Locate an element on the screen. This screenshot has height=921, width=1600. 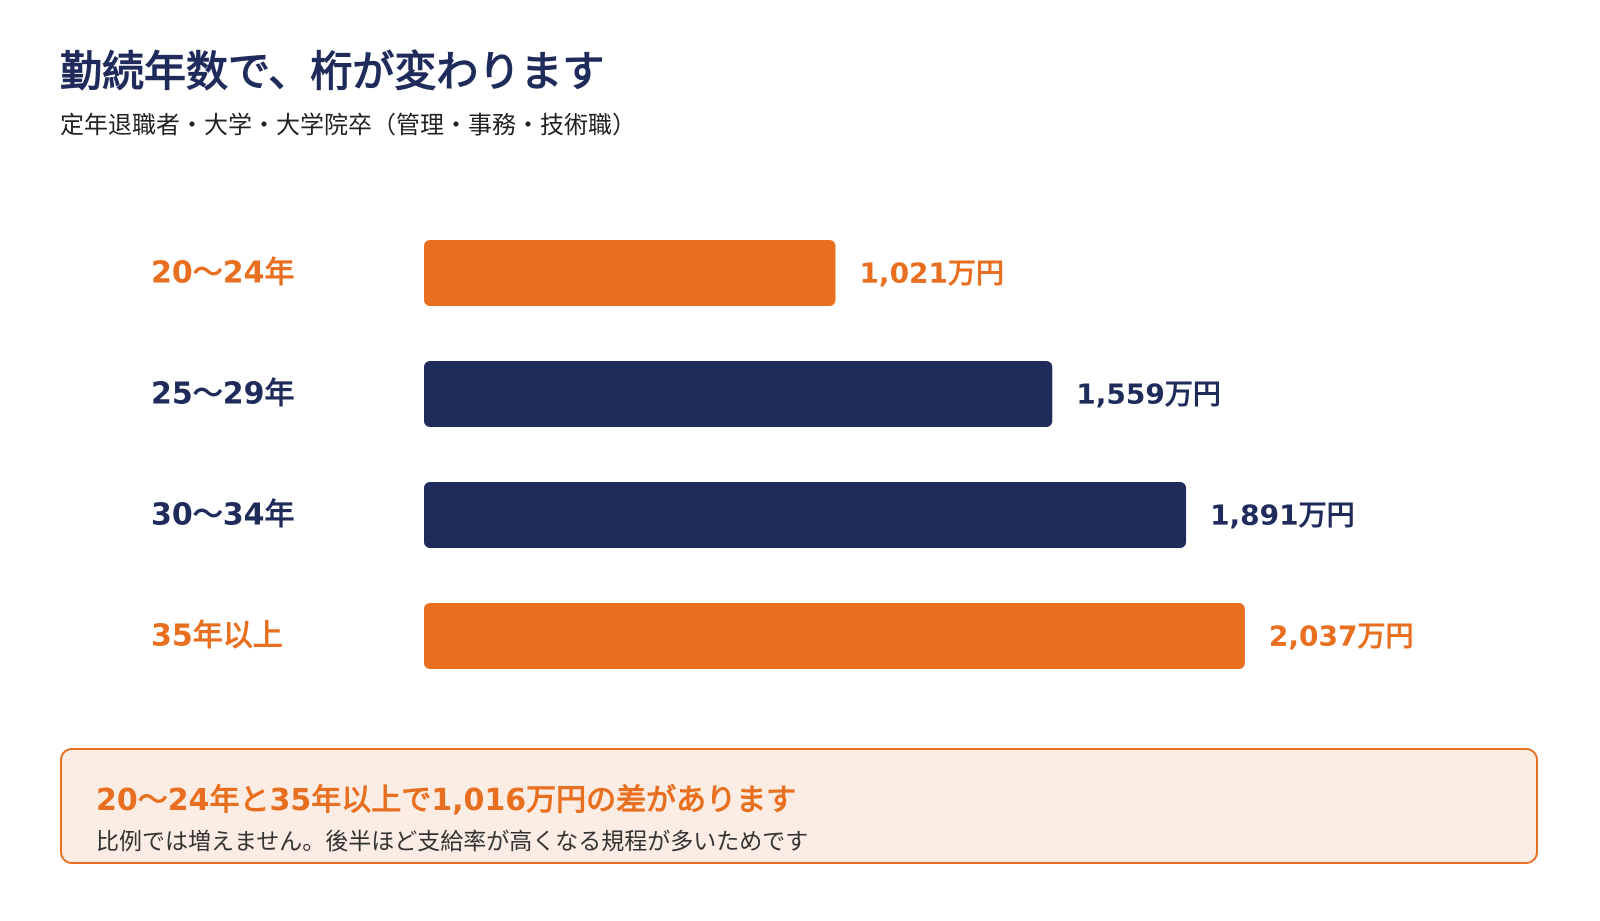
category-label: 35年以上 is located at coordinates (217, 636).